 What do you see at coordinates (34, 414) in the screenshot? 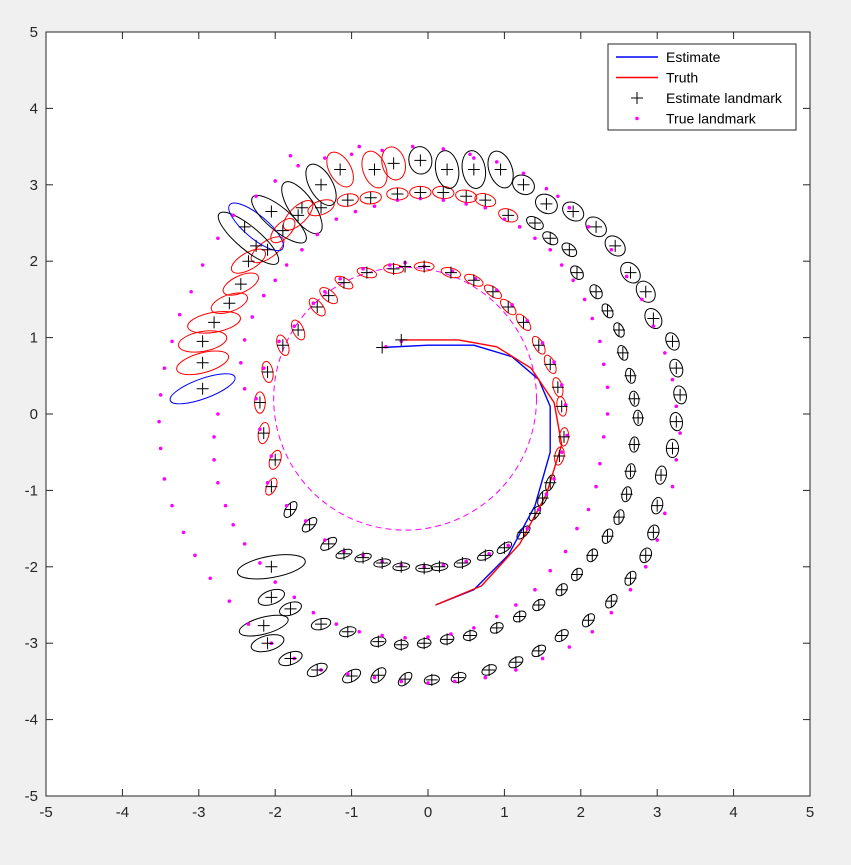
I see `y-tick-label: 0` at bounding box center [34, 414].